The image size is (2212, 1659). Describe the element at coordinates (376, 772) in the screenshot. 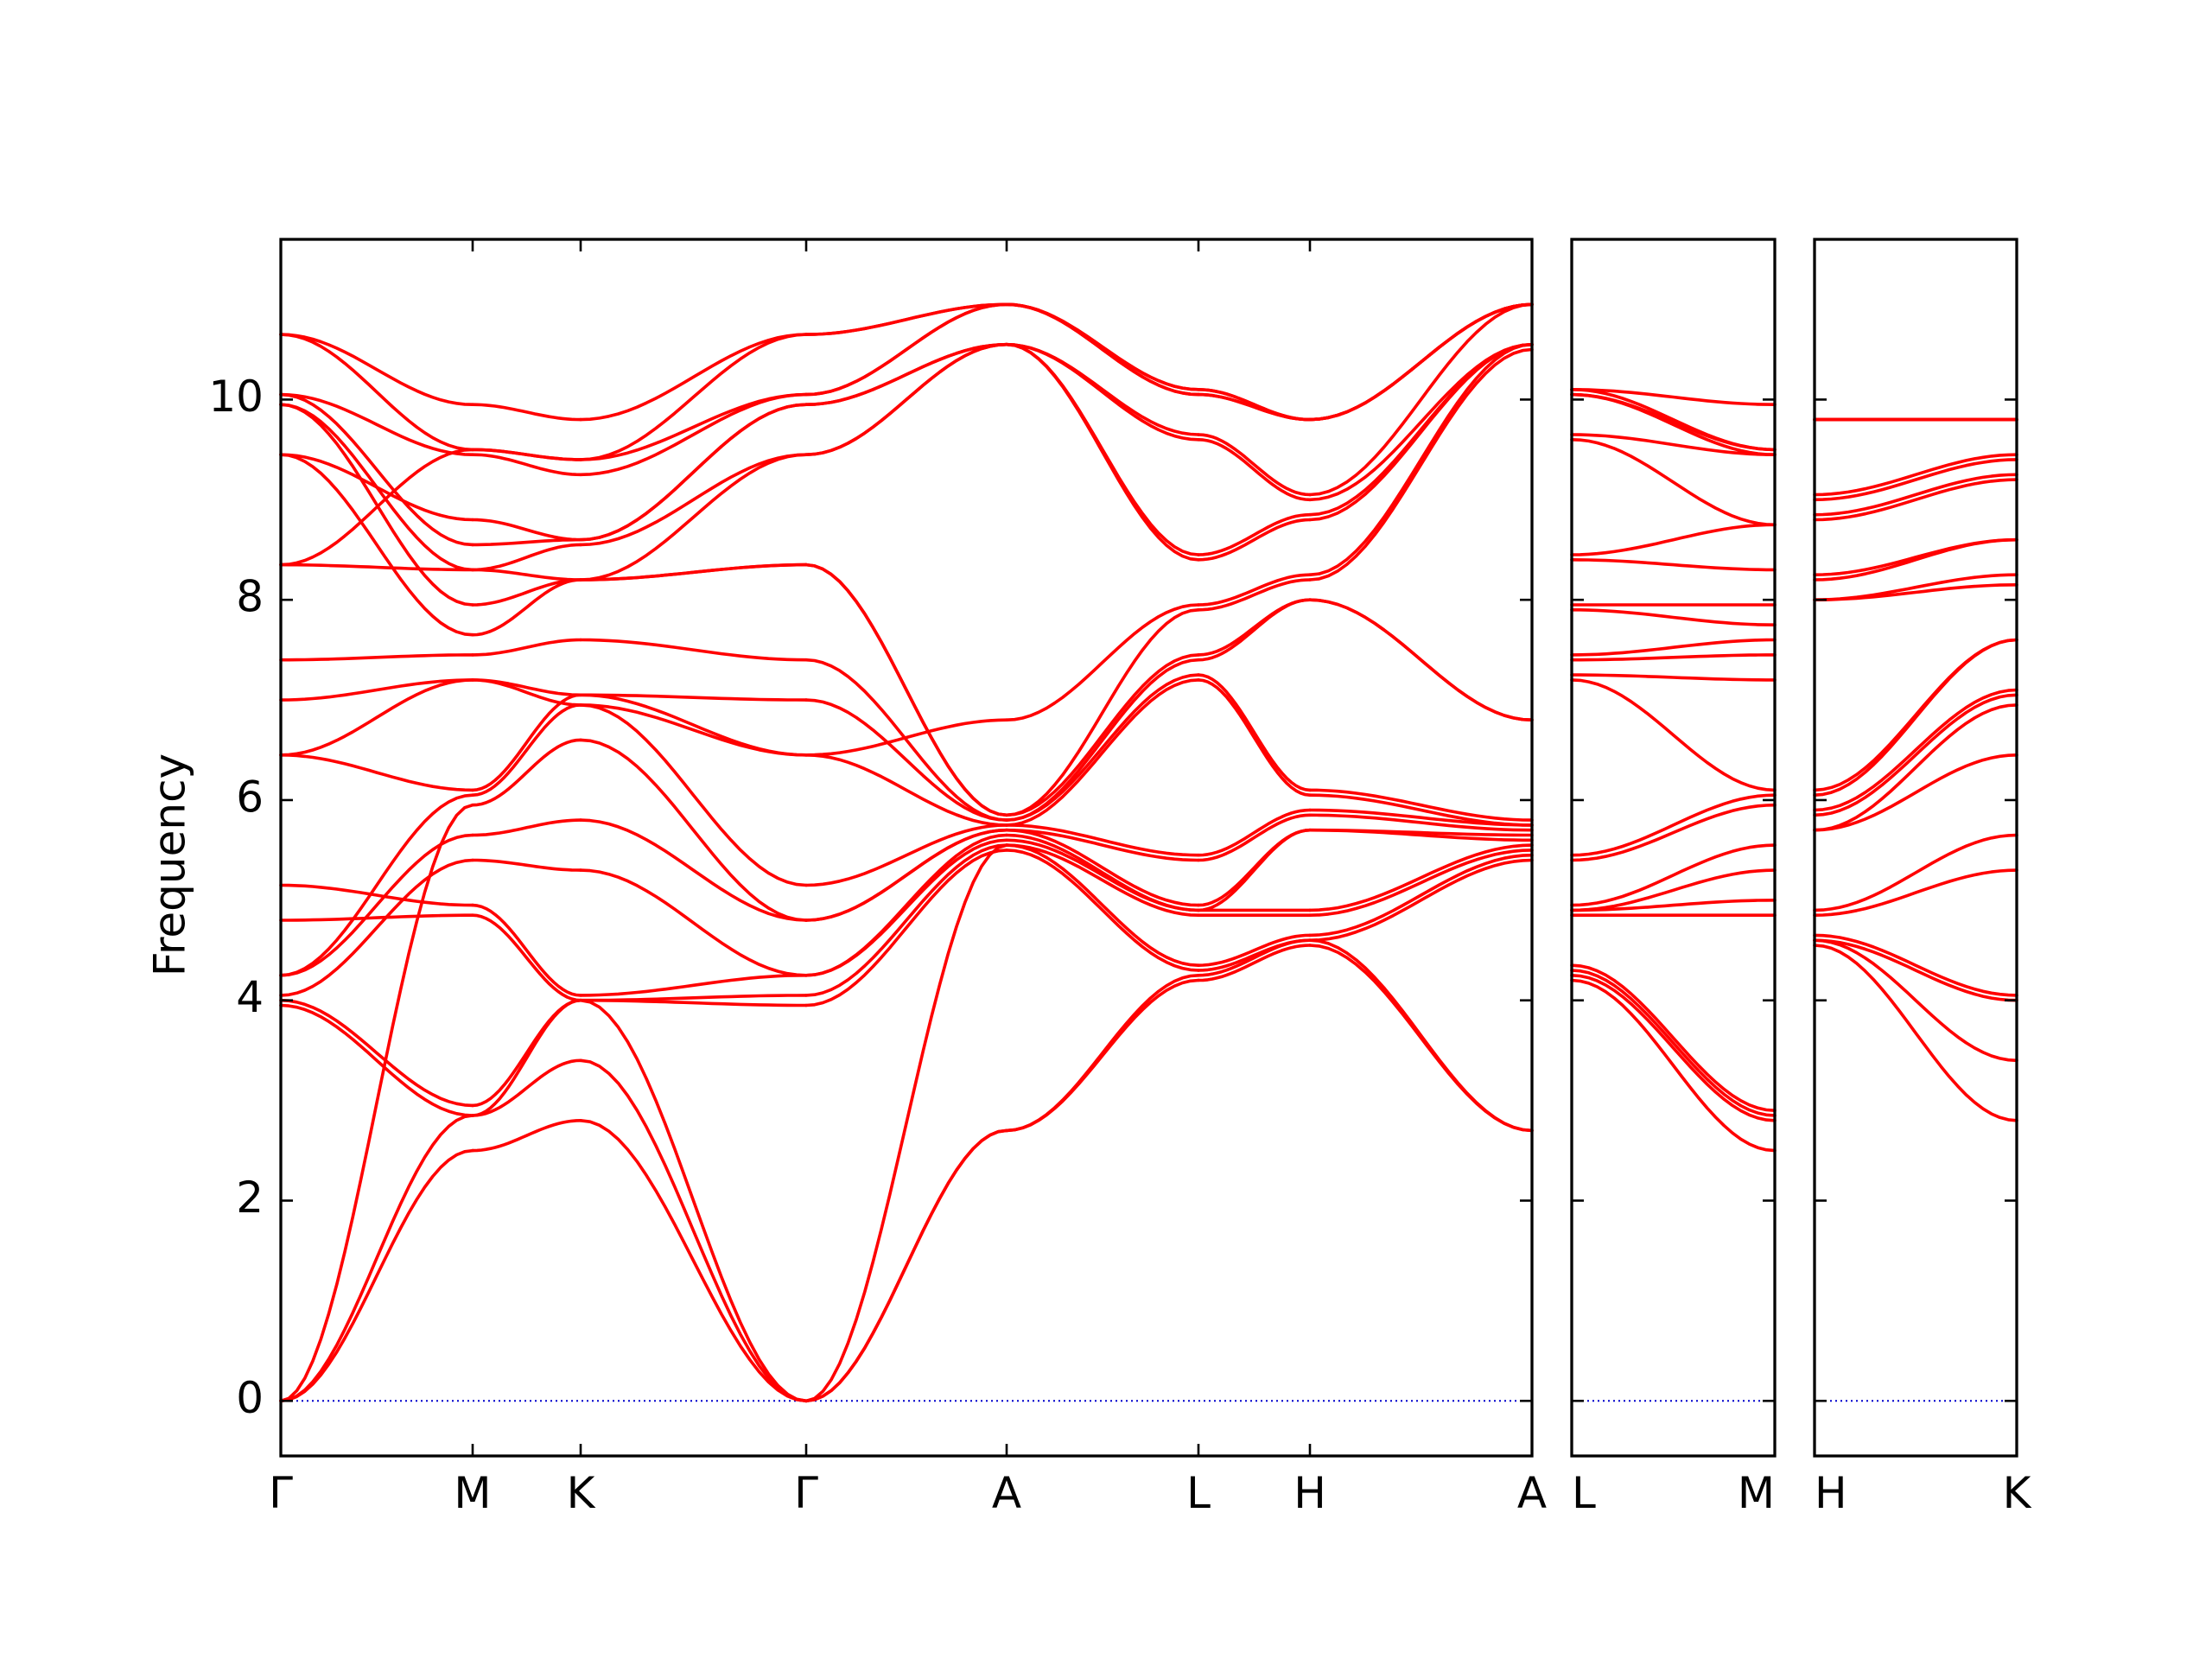

I see `band-Γ-M-11` at that location.